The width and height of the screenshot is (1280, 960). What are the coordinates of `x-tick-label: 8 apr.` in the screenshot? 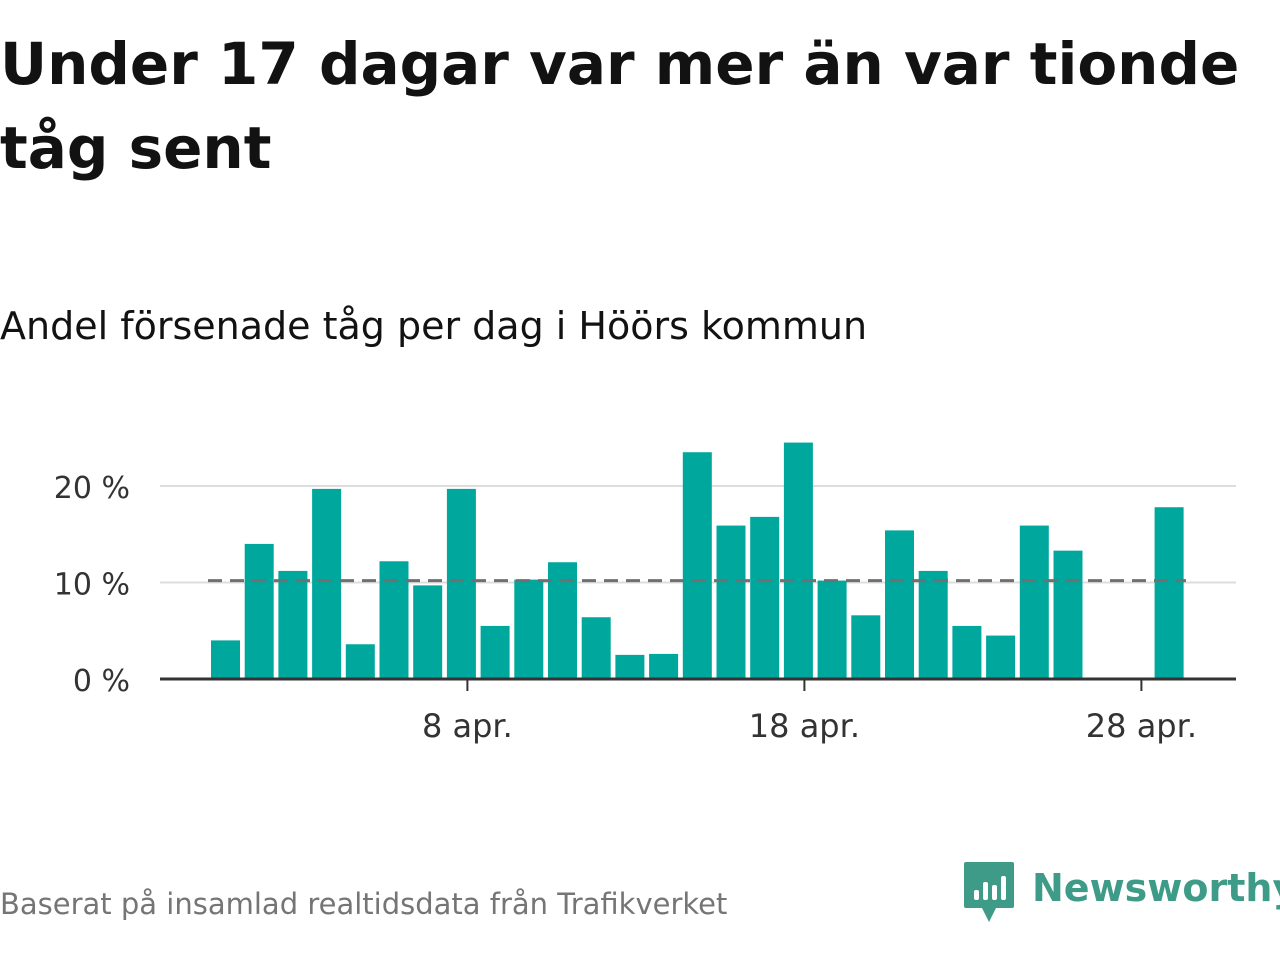 It's located at (467, 726).